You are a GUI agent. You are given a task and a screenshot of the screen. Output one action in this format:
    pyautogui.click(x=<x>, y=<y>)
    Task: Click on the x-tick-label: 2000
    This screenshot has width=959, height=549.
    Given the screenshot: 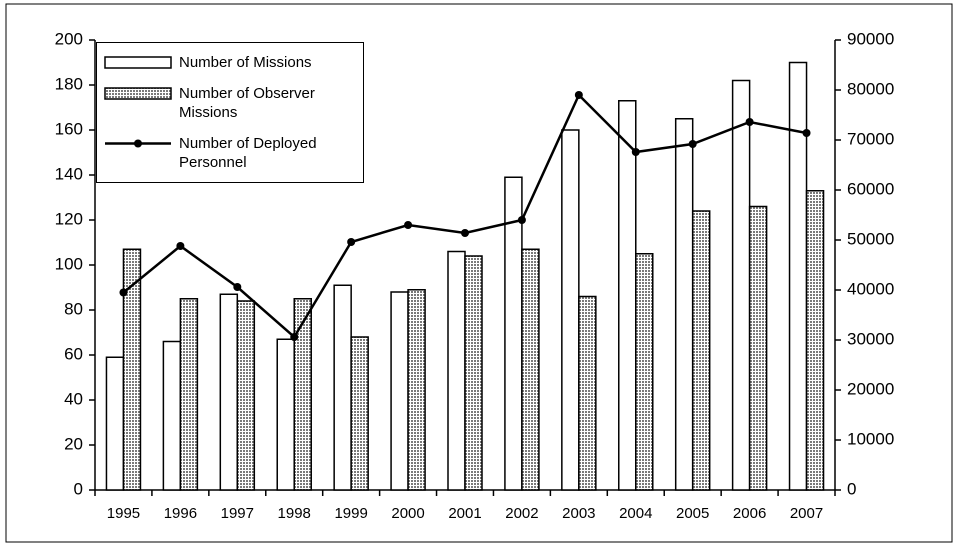 What is the action you would take?
    pyautogui.click(x=407, y=513)
    